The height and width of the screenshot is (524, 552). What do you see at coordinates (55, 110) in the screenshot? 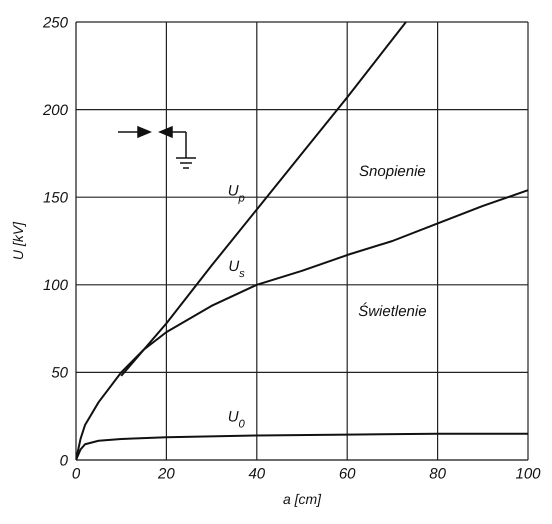
I see `y-tick-label: 200` at bounding box center [55, 110].